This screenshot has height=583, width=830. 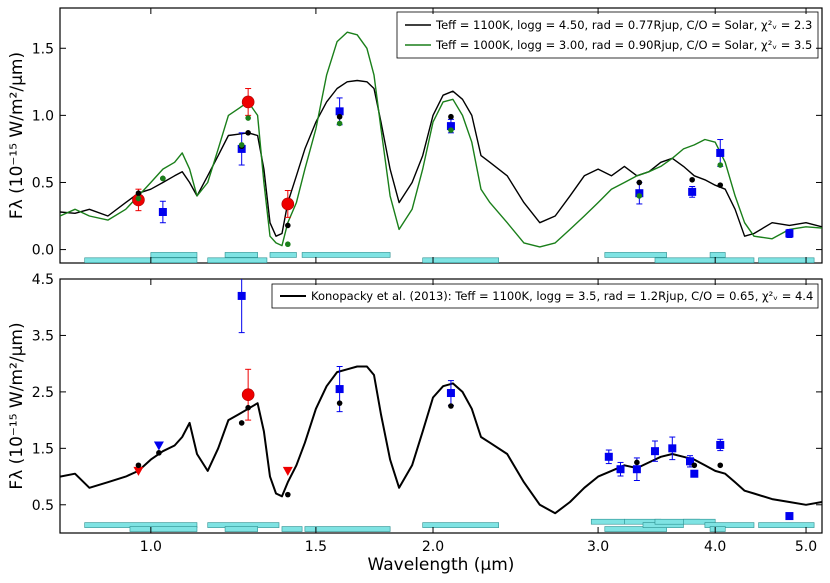 I want to click on bottom-point-4-3-dot-marker, so click(x=248, y=407).